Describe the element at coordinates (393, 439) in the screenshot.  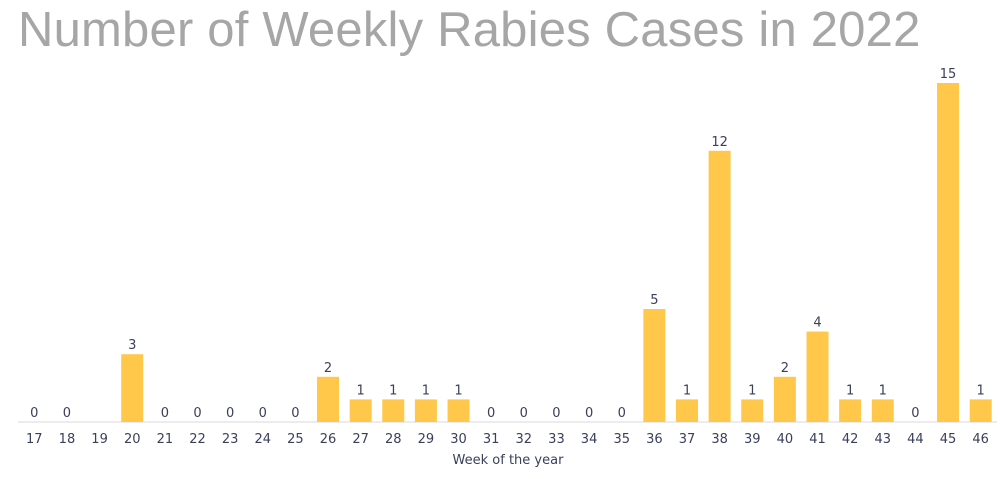
I see `x-tick-label: 28` at that location.